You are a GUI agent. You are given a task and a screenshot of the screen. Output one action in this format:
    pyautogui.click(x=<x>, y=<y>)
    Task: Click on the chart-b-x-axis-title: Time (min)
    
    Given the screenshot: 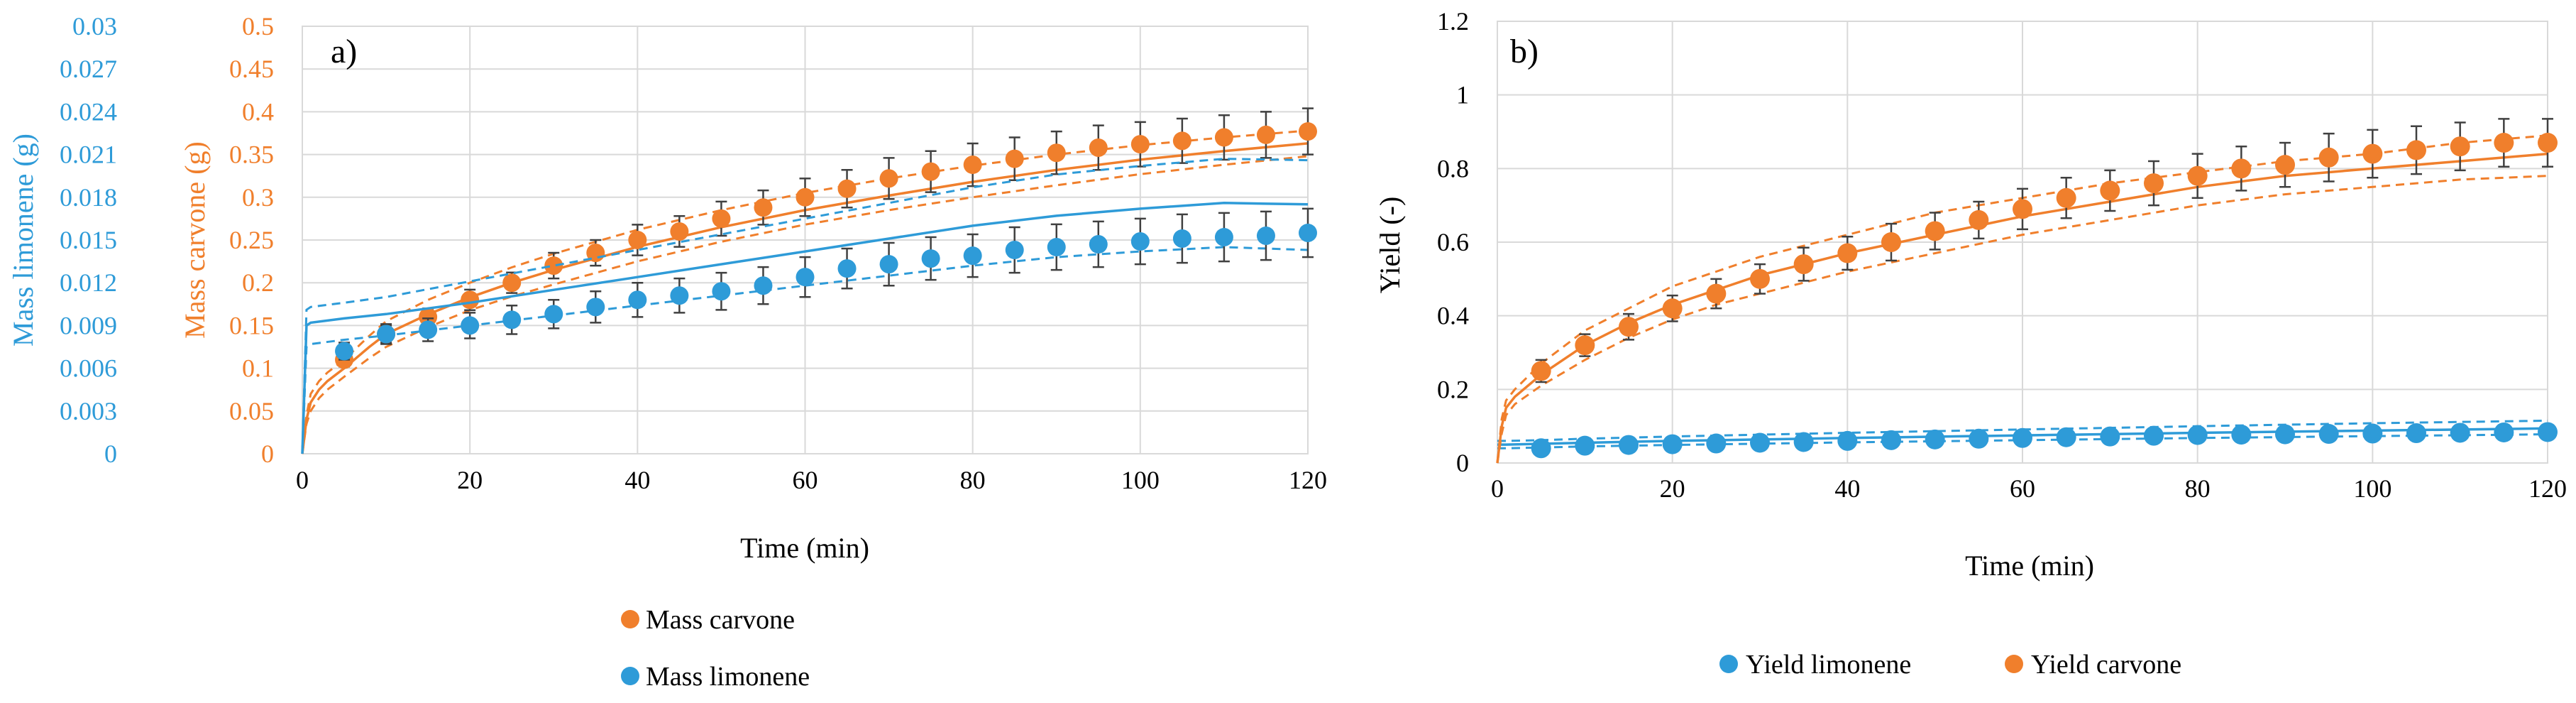 What is the action you would take?
    pyautogui.click(x=2029, y=566)
    